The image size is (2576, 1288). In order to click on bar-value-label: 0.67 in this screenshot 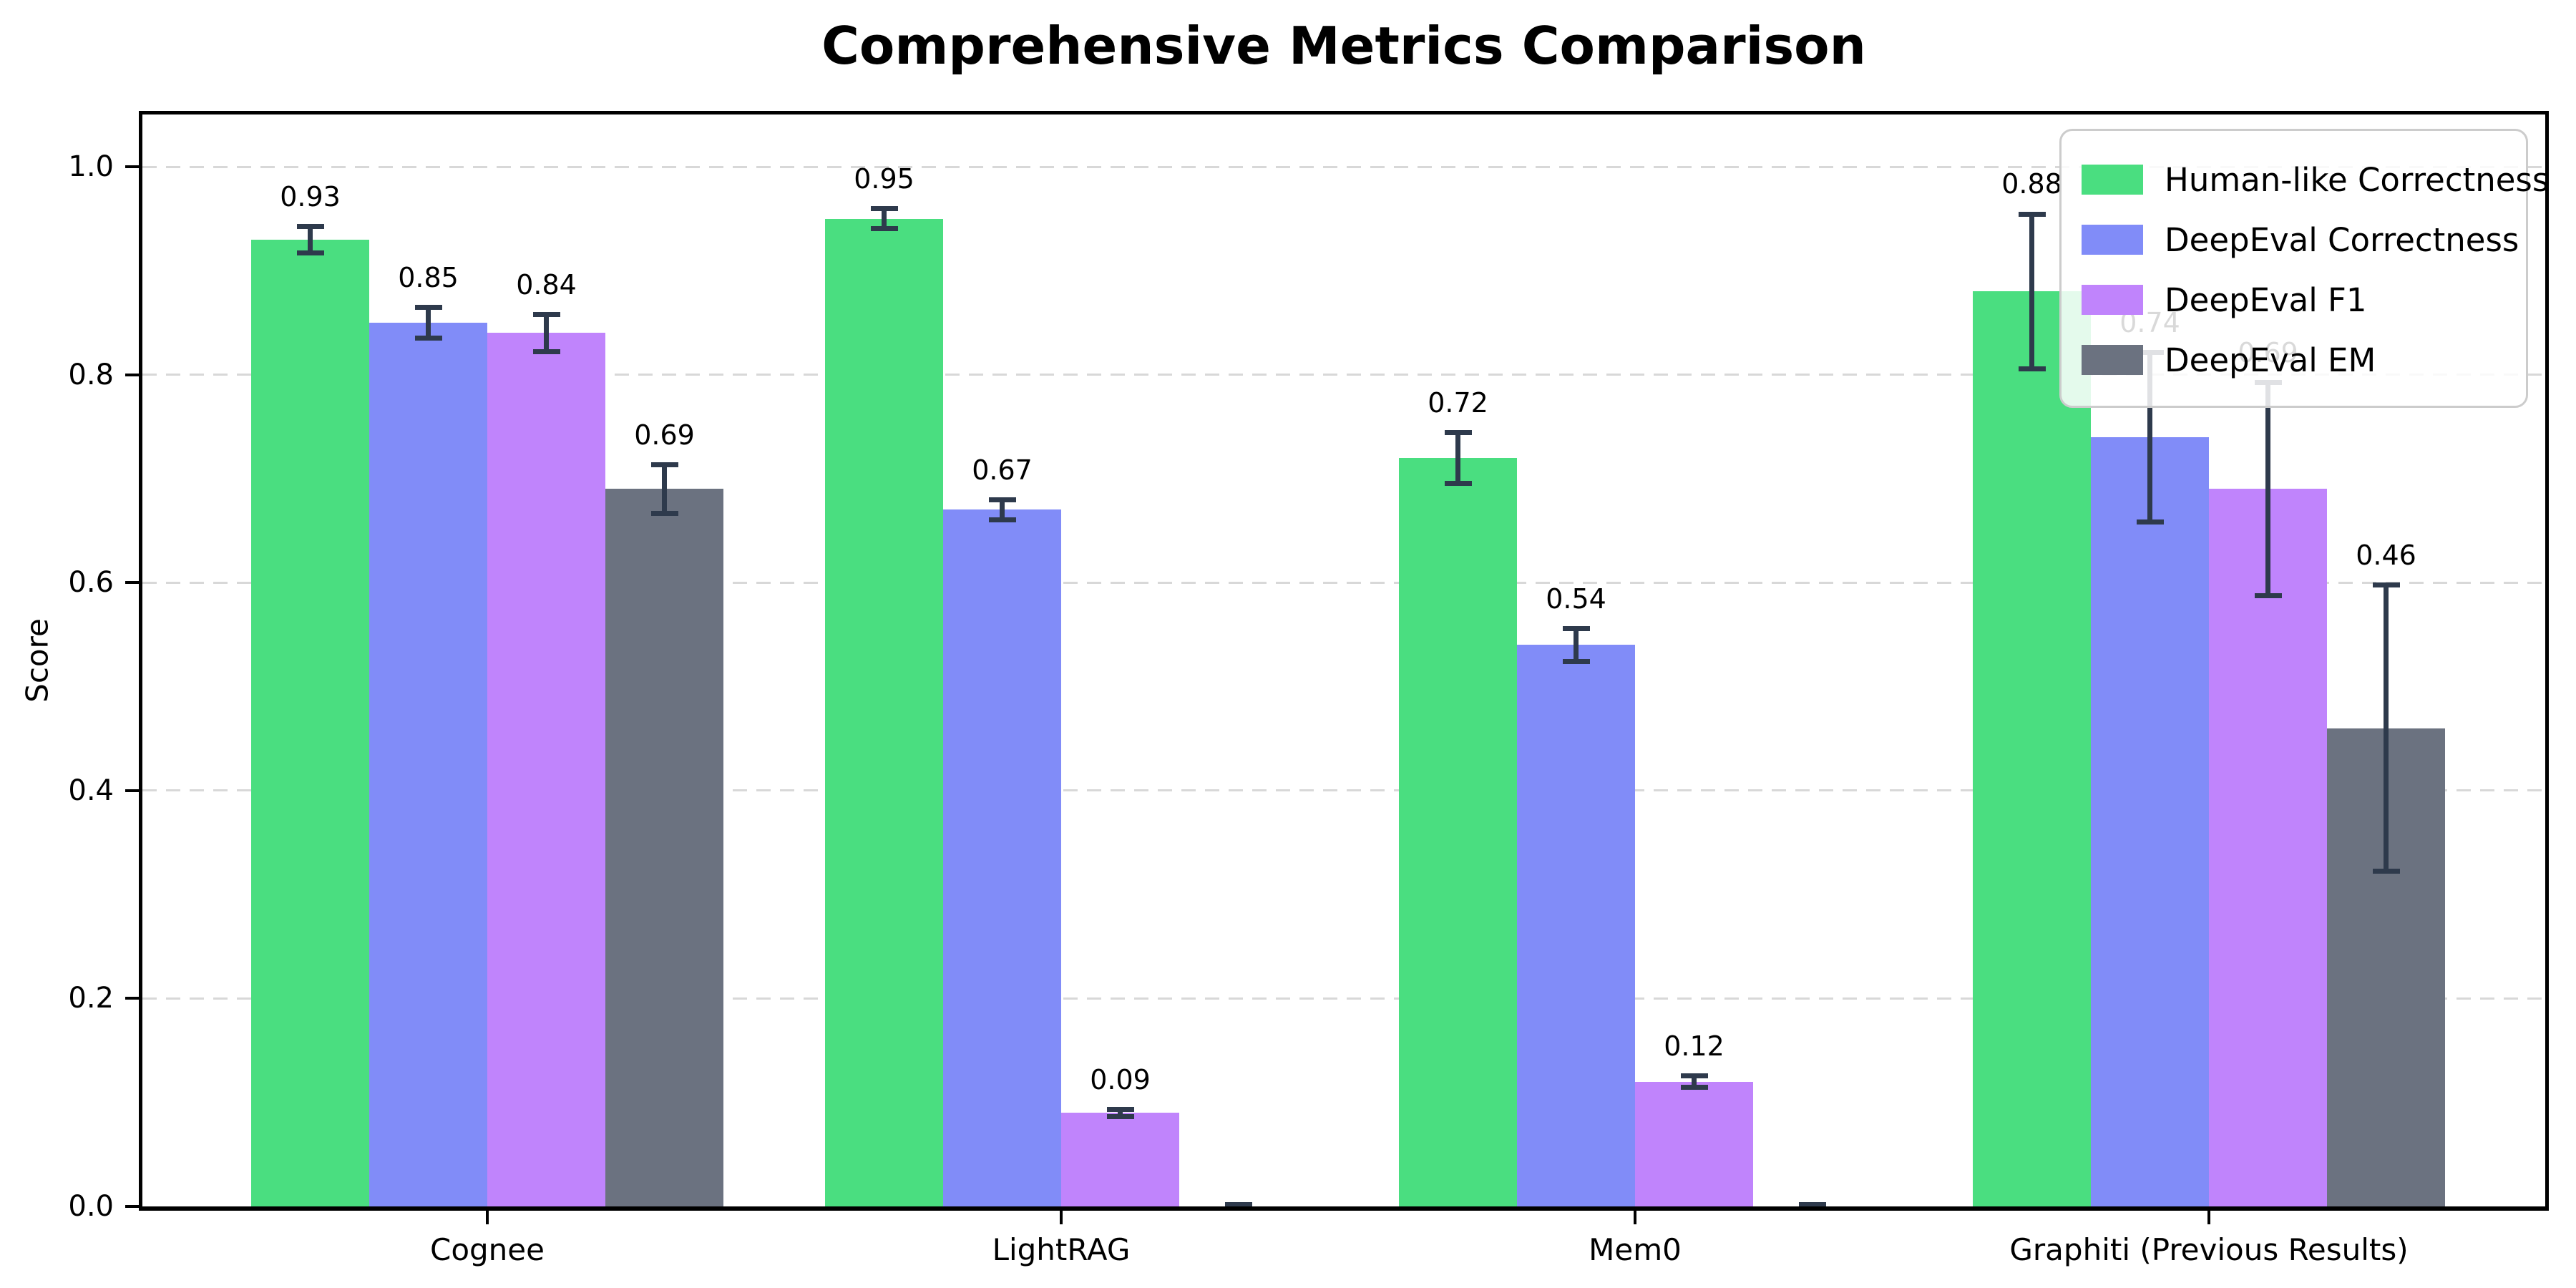, I will do `click(1002, 470)`.